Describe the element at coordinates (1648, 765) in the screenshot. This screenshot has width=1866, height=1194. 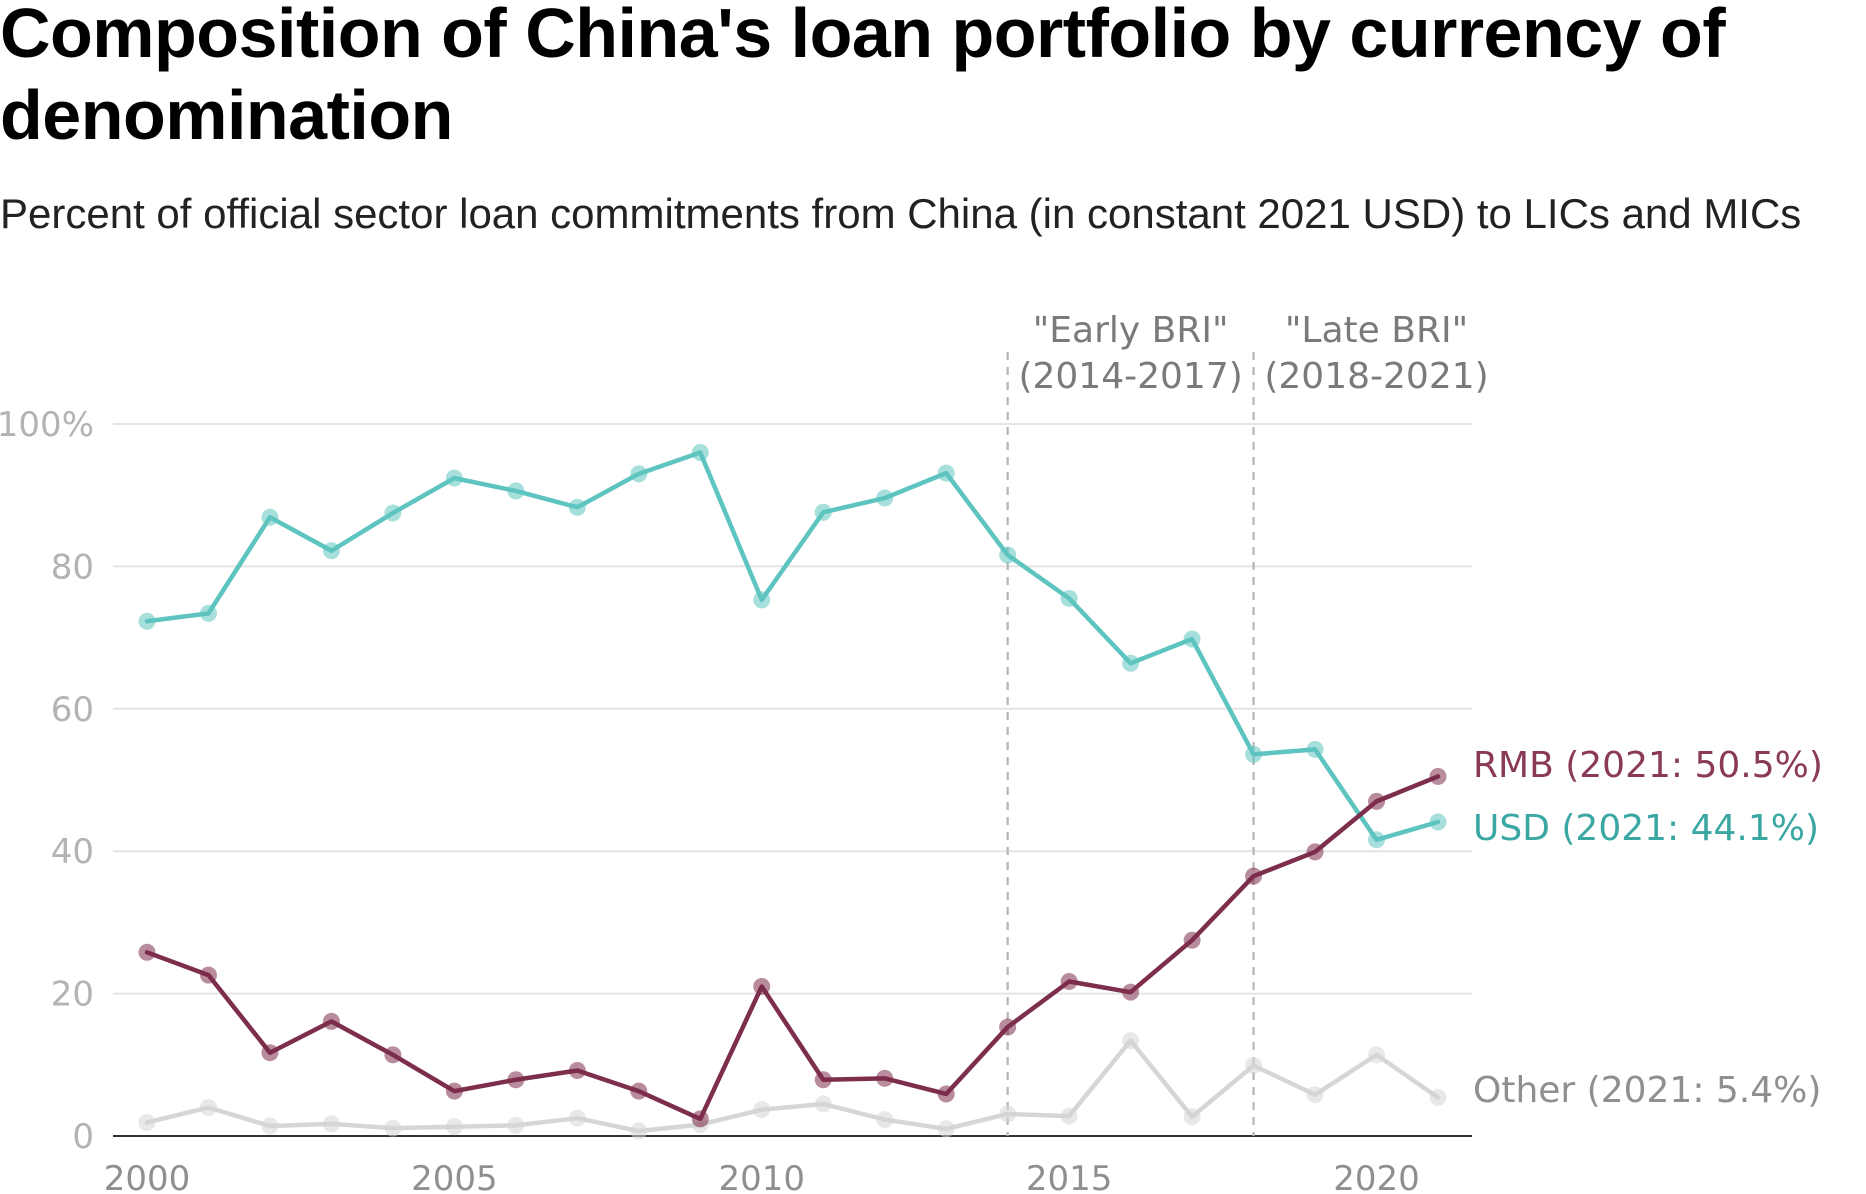
I see `series-label-rmb: RMB (2021: 50.5%)` at that location.